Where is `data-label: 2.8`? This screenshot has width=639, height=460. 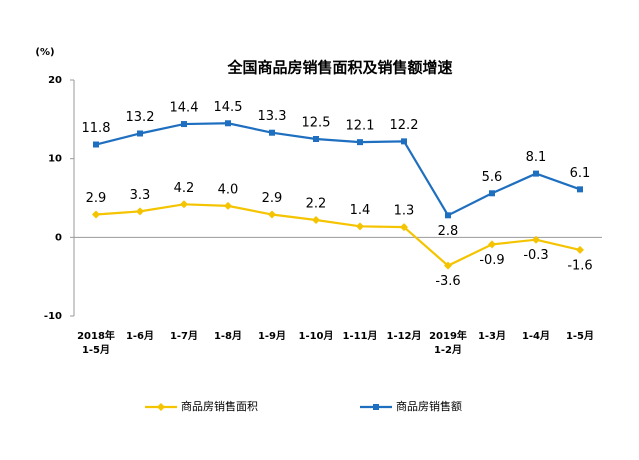 data-label: 2.8 is located at coordinates (448, 231).